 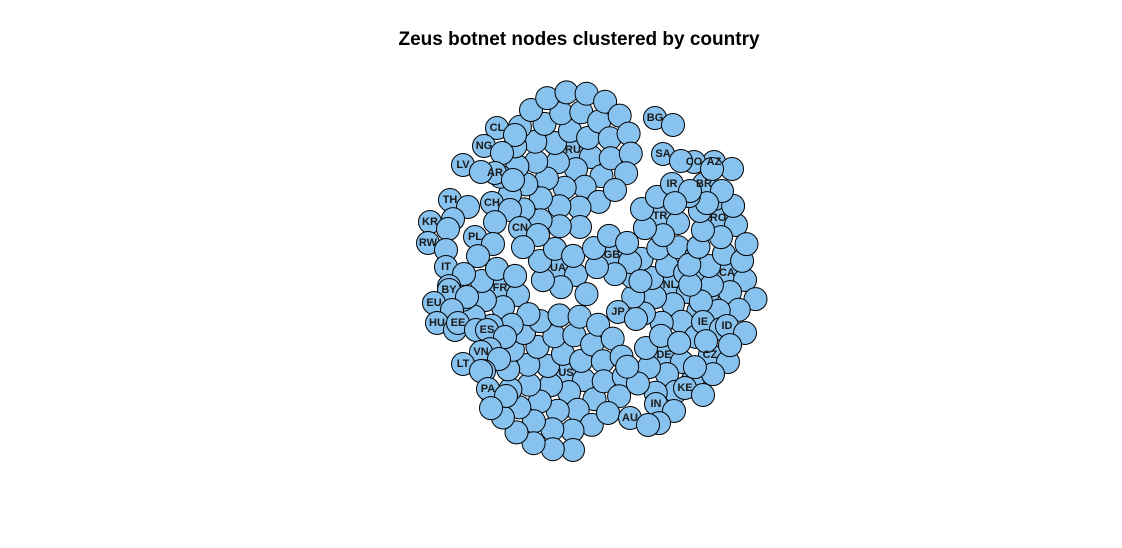 I want to click on cluster-pl, so click(x=484, y=247).